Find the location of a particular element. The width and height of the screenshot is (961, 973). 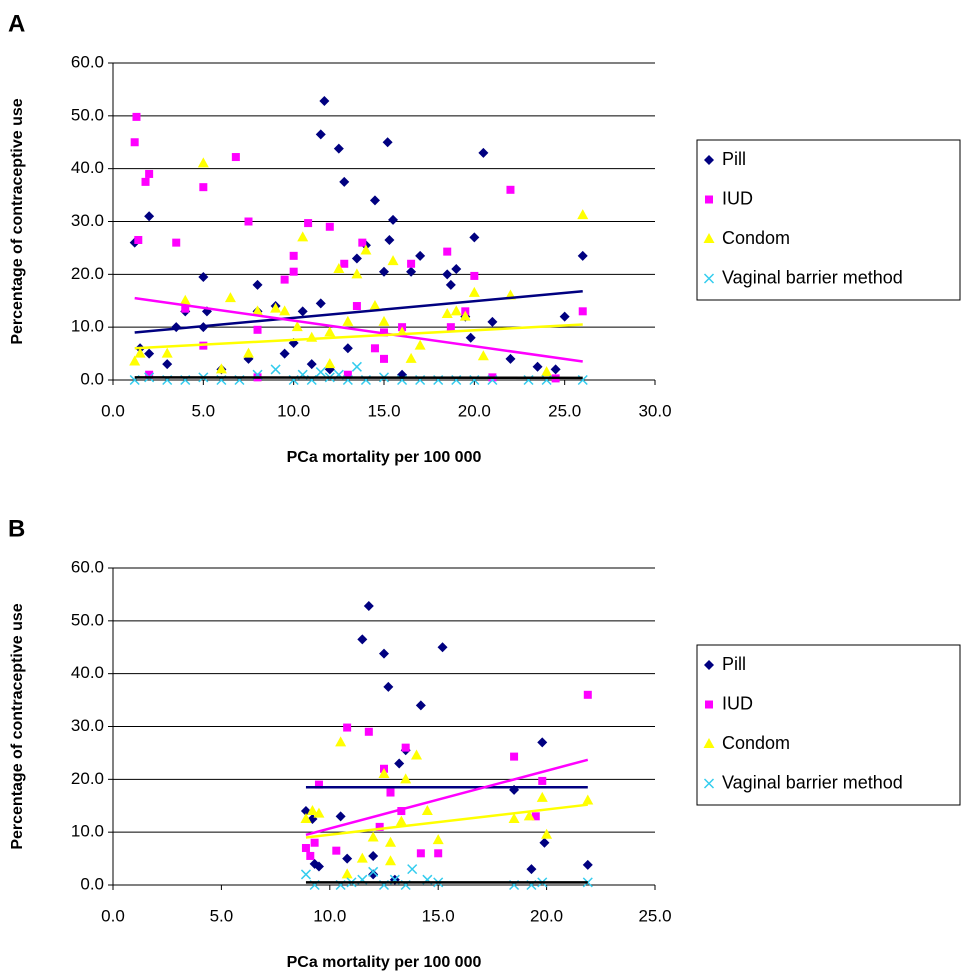

legend-label: Pill is located at coordinates (734, 664).